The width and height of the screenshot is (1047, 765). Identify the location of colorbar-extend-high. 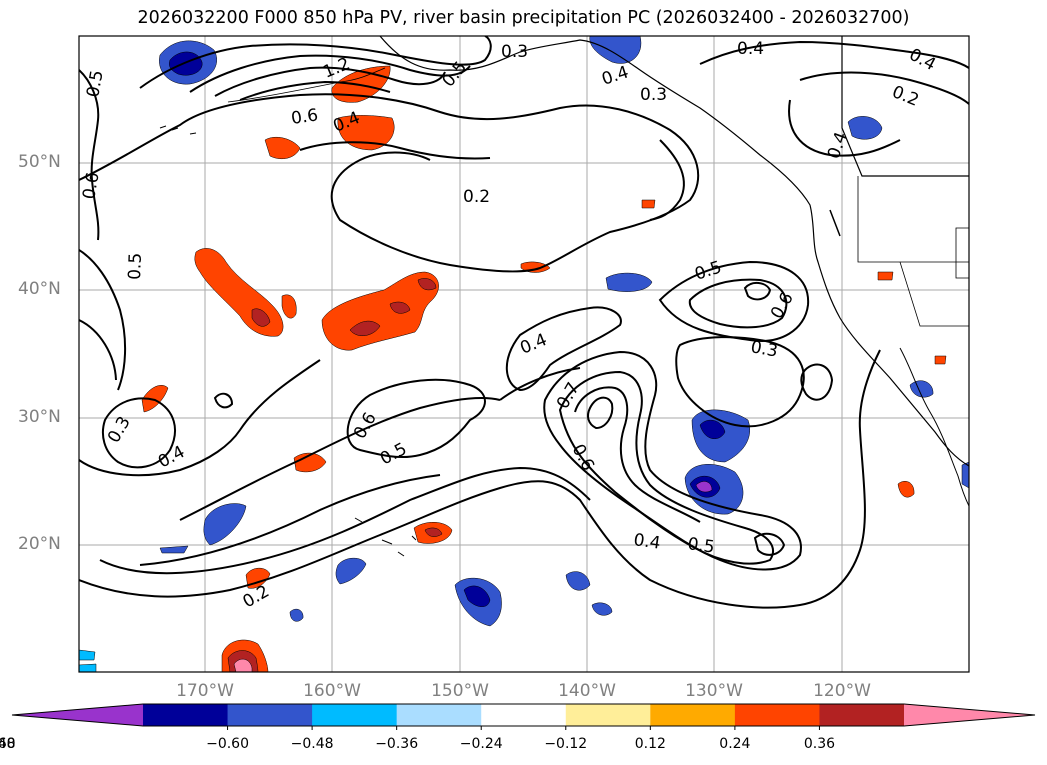
(969, 715).